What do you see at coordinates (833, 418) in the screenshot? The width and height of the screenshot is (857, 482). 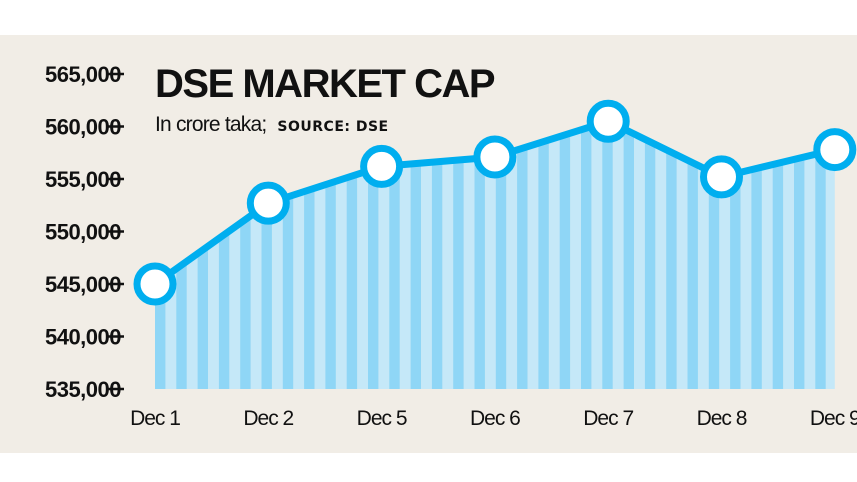 I see `x-tick-label: Dec 9` at bounding box center [833, 418].